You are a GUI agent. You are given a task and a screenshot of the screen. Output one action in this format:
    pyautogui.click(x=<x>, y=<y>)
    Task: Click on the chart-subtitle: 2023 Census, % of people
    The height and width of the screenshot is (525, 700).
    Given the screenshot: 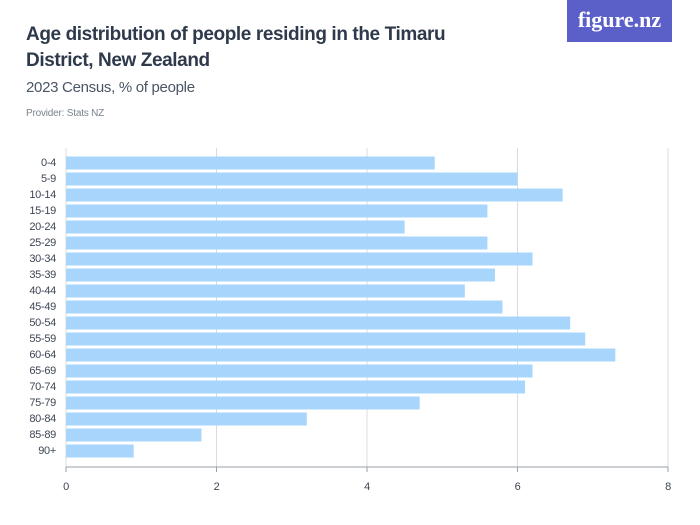 What is the action you would take?
    pyautogui.click(x=110, y=87)
    